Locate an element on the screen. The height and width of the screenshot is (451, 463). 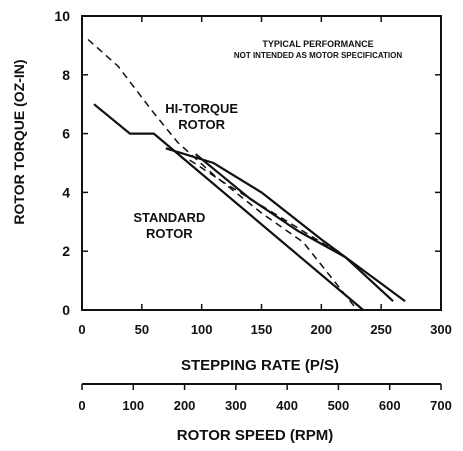
annotation-0-line-0: HI-TORQUE is located at coordinates (201, 108).